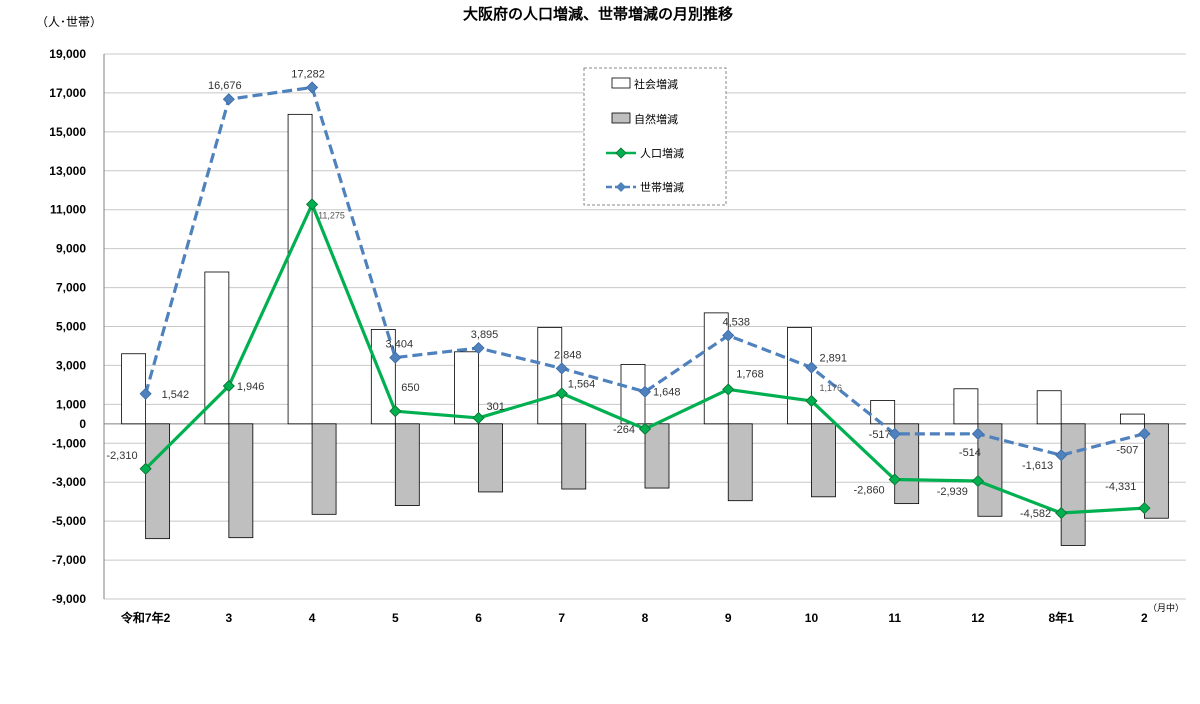 Image resolution: width=1200 pixels, height=704 pixels. What do you see at coordinates (1035, 514) in the screenshot?
I see `data-label-population: -4,582` at bounding box center [1035, 514].